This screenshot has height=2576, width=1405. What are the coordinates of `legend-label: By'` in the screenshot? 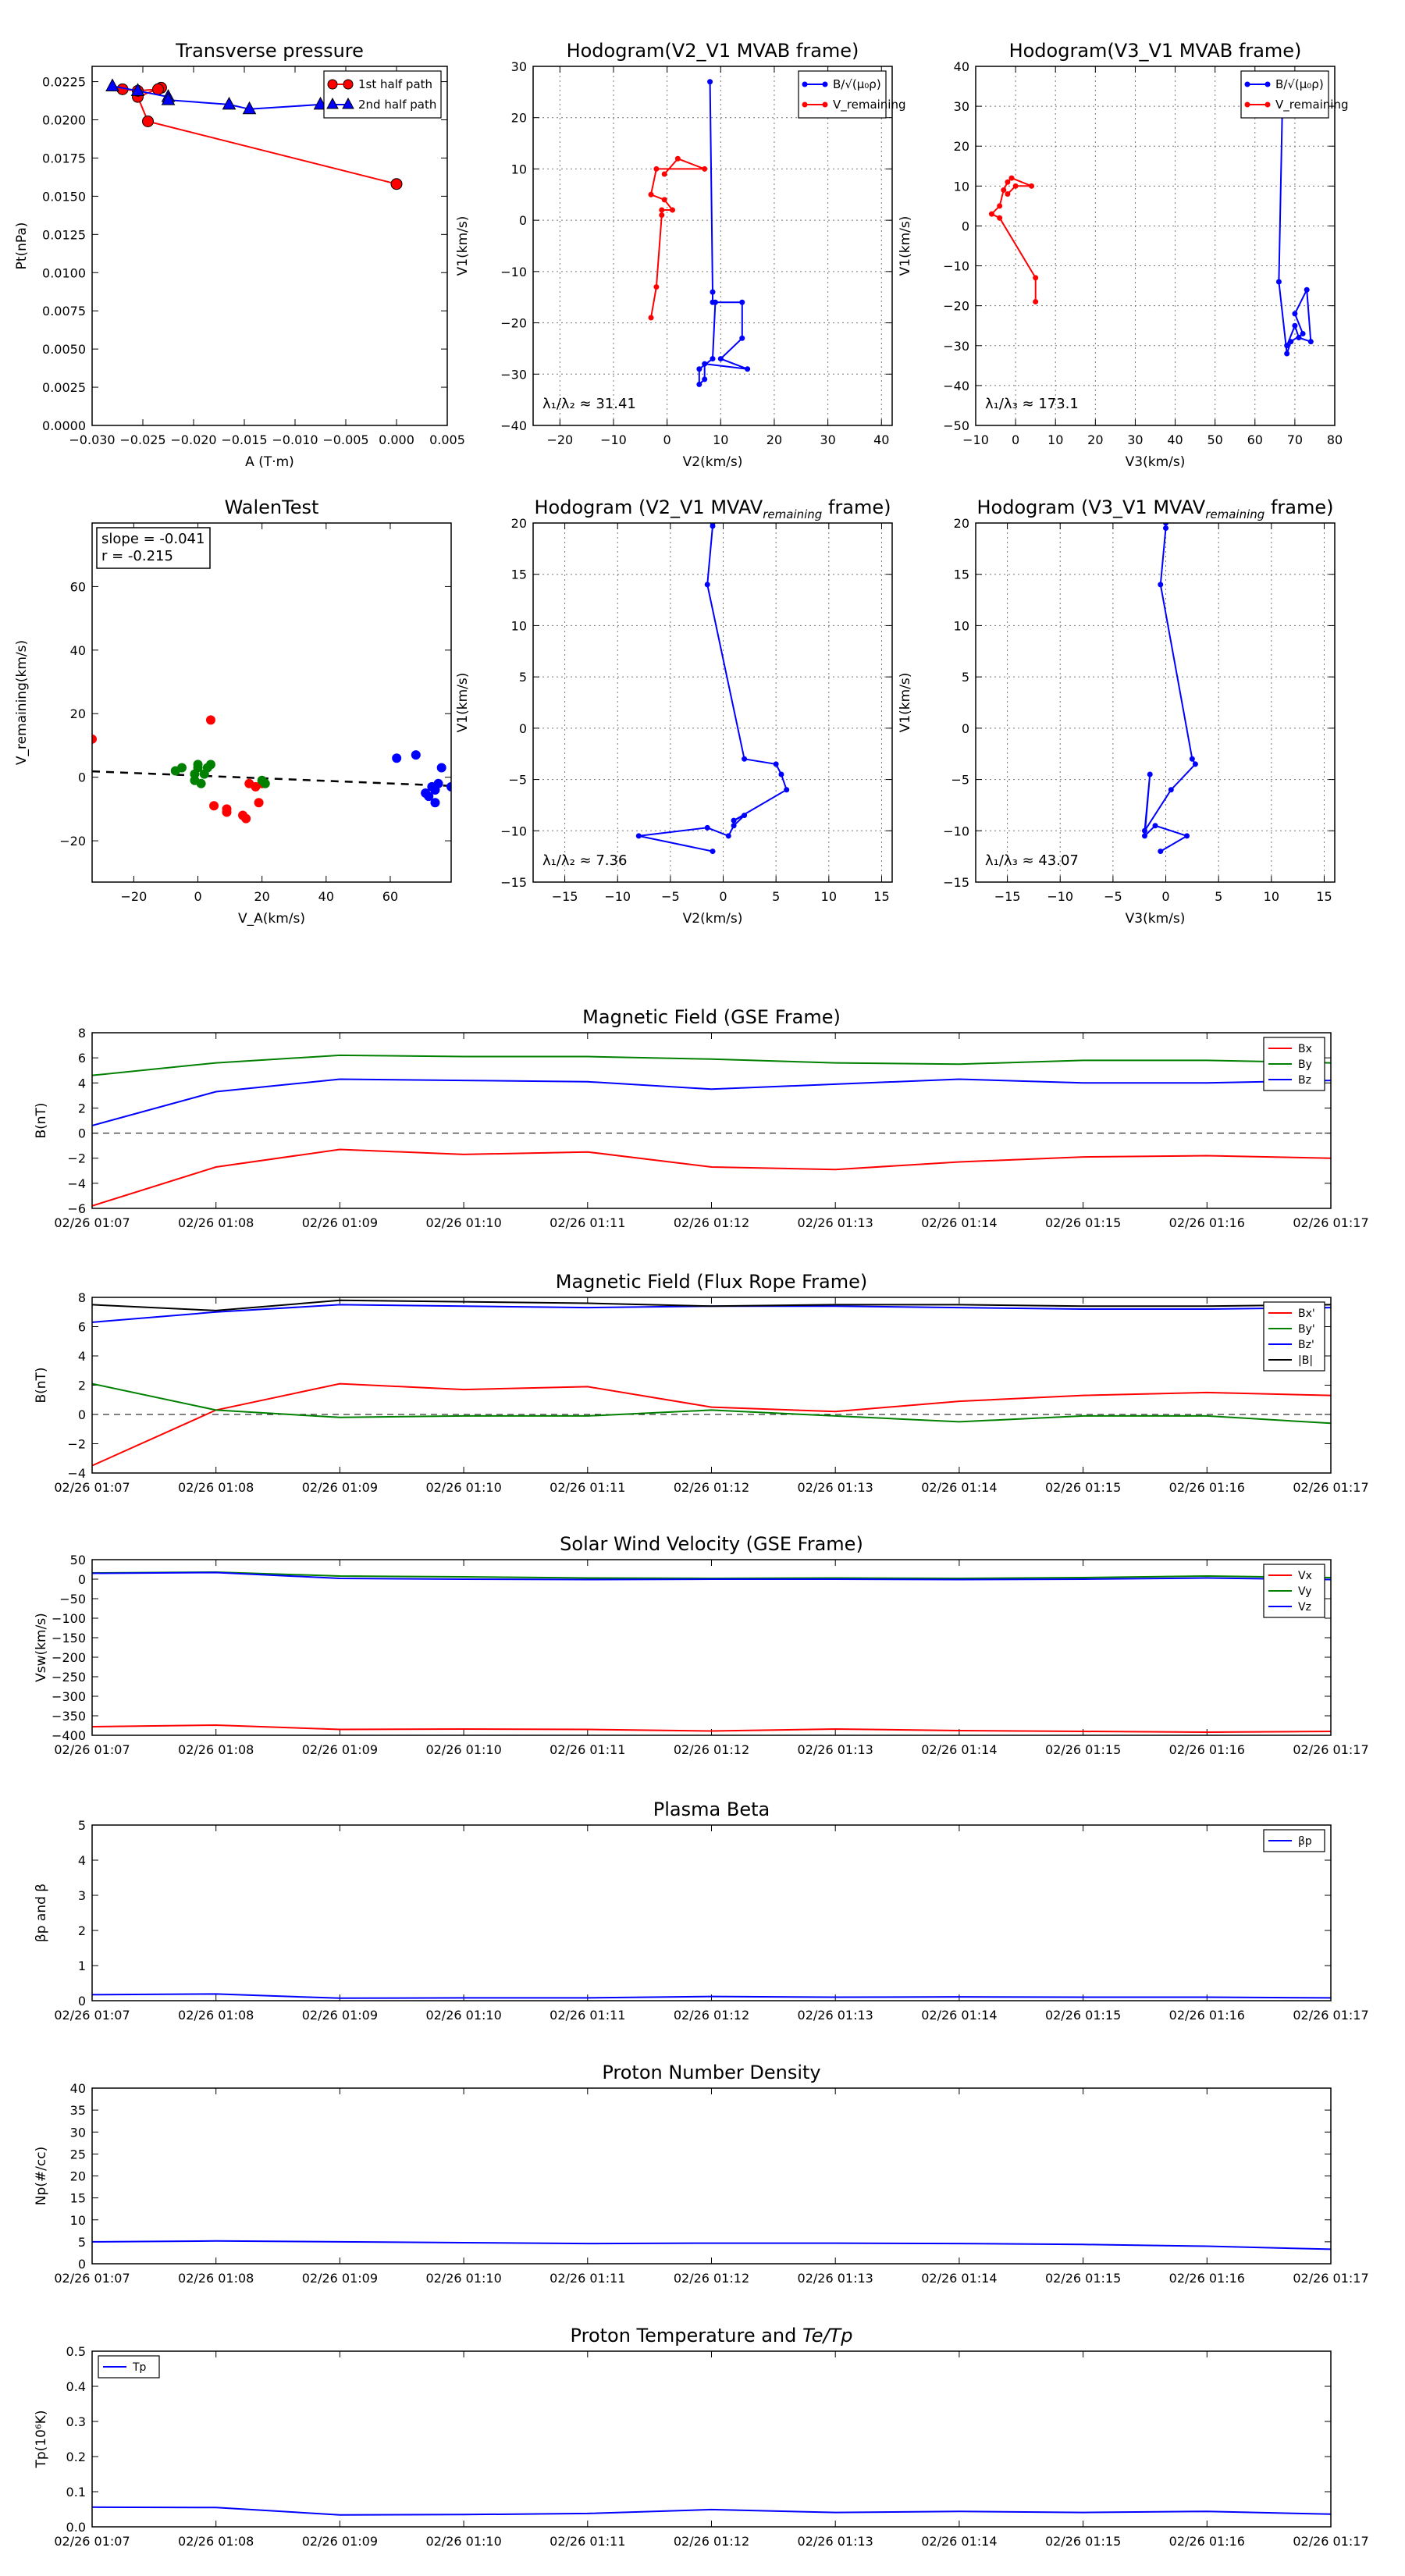 It's located at (1306, 1329).